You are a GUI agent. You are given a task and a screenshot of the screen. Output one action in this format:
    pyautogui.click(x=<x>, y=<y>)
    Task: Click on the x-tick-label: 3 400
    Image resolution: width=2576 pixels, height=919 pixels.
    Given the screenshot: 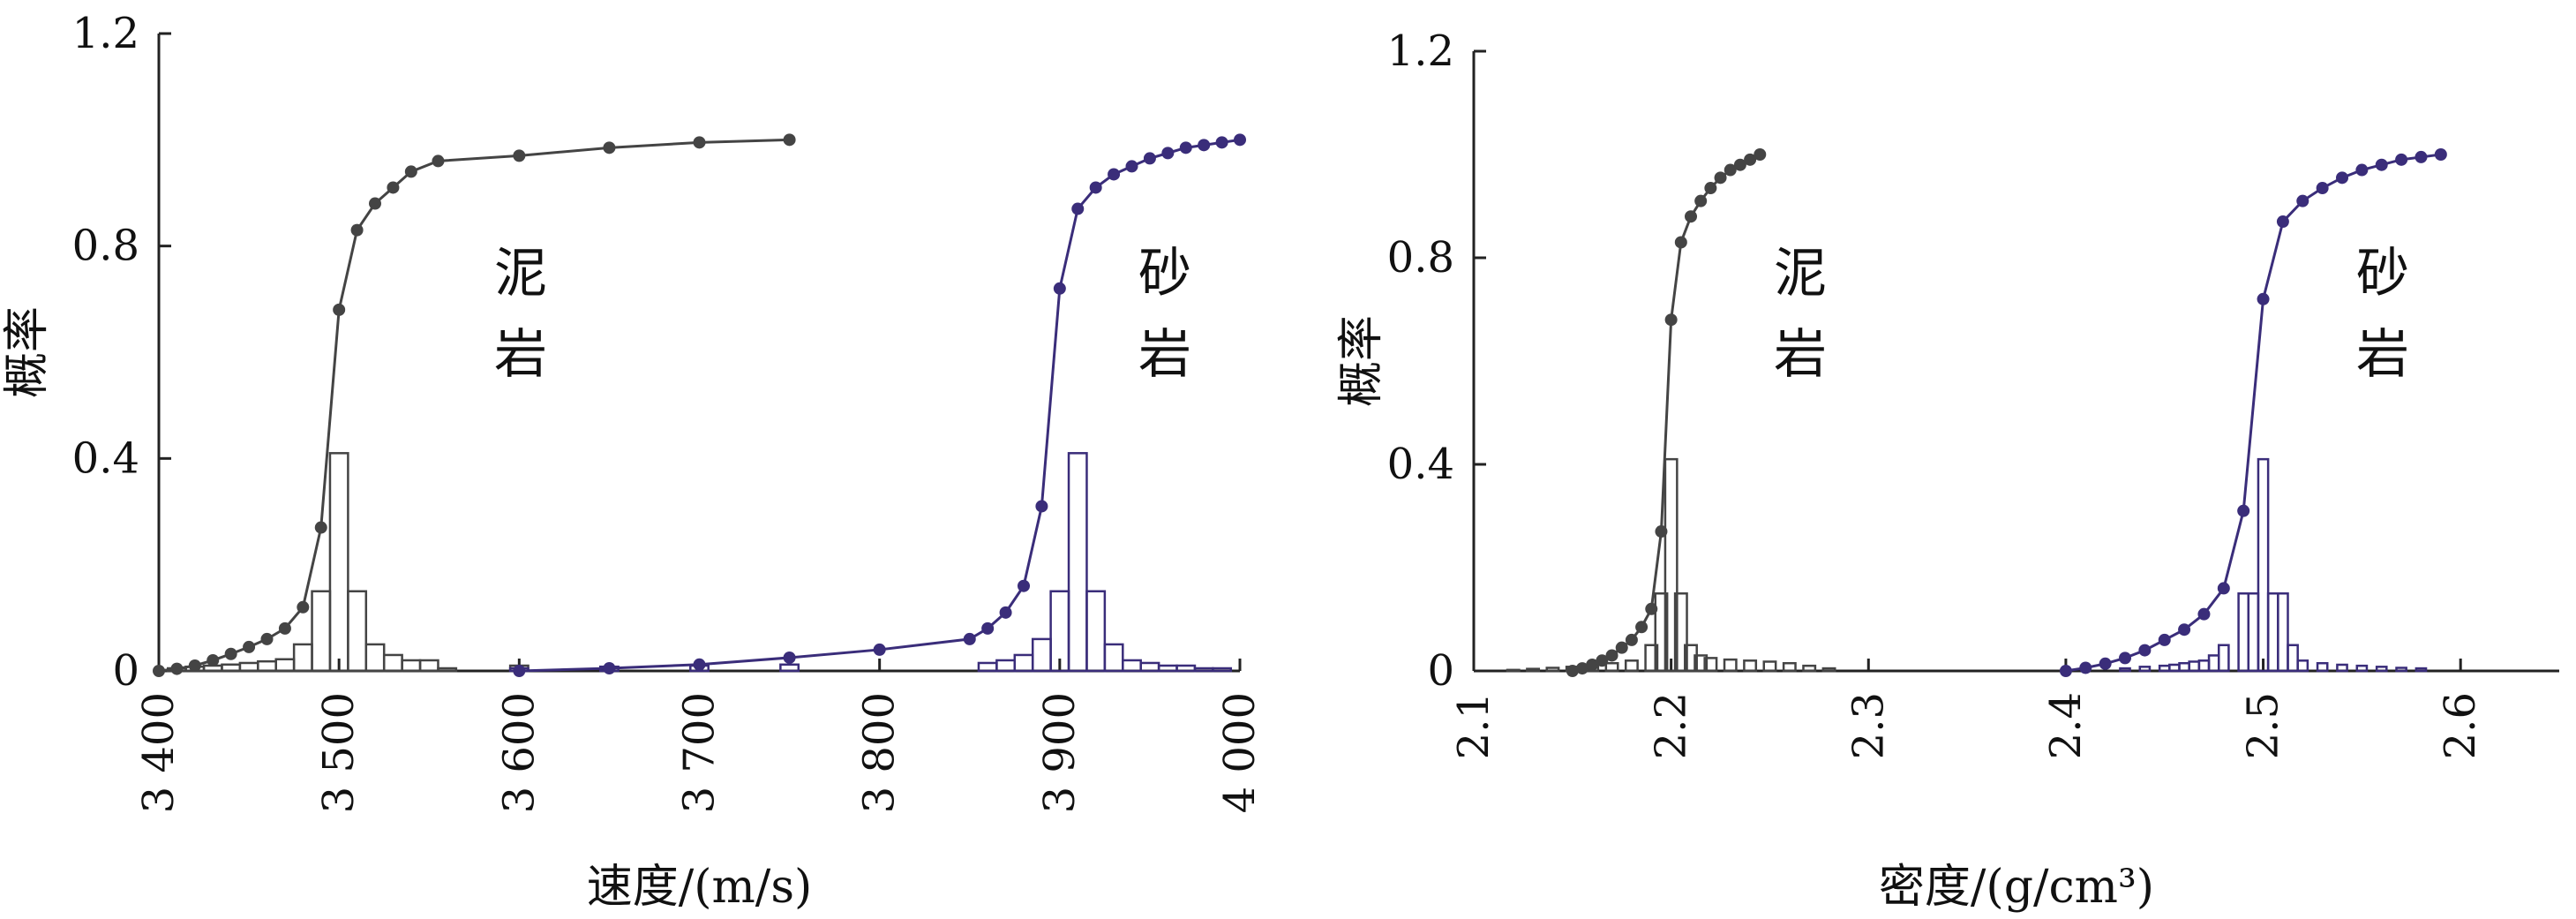 What is the action you would take?
    pyautogui.click(x=159, y=752)
    